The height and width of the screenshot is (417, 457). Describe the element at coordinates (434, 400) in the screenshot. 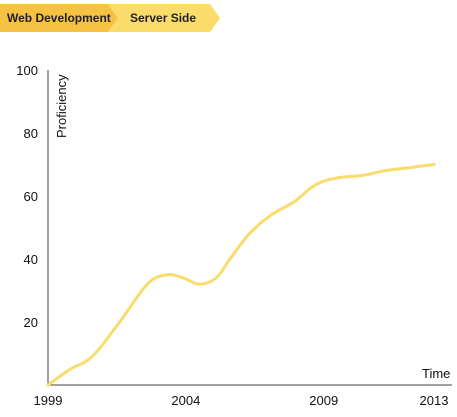

I see `x-tick-label: 2013` at that location.